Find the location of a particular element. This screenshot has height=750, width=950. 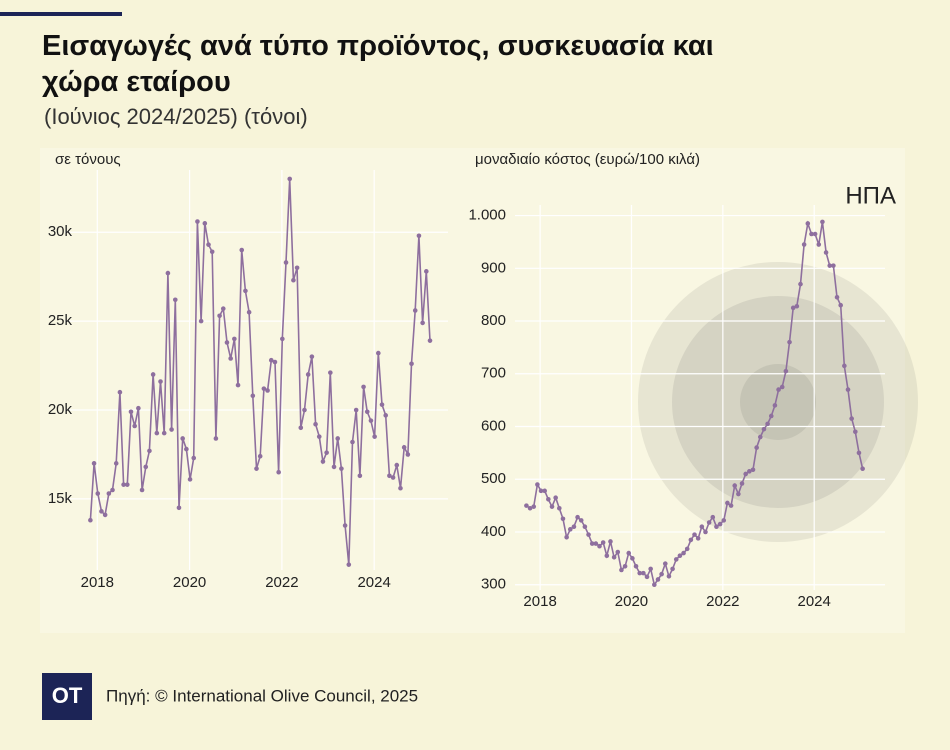

top-bar is located at coordinates (61, 14).